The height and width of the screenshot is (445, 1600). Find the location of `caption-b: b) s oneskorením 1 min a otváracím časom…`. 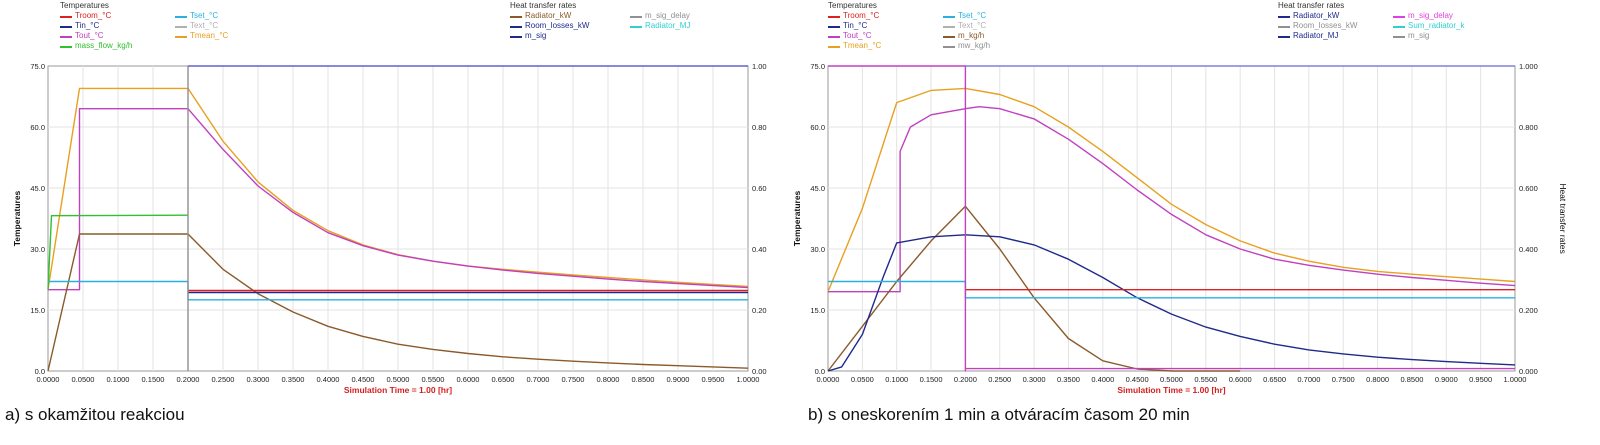

caption-b: b) s oneskorením 1 min a otváracím časom… is located at coordinates (999, 414).